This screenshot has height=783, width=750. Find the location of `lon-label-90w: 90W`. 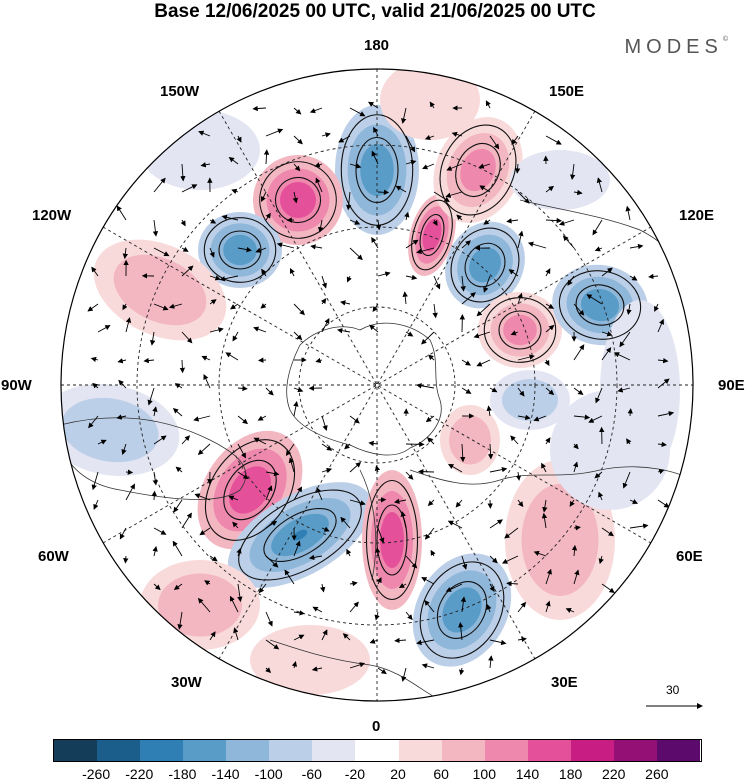

lon-label-90w: 90W is located at coordinates (16, 385).